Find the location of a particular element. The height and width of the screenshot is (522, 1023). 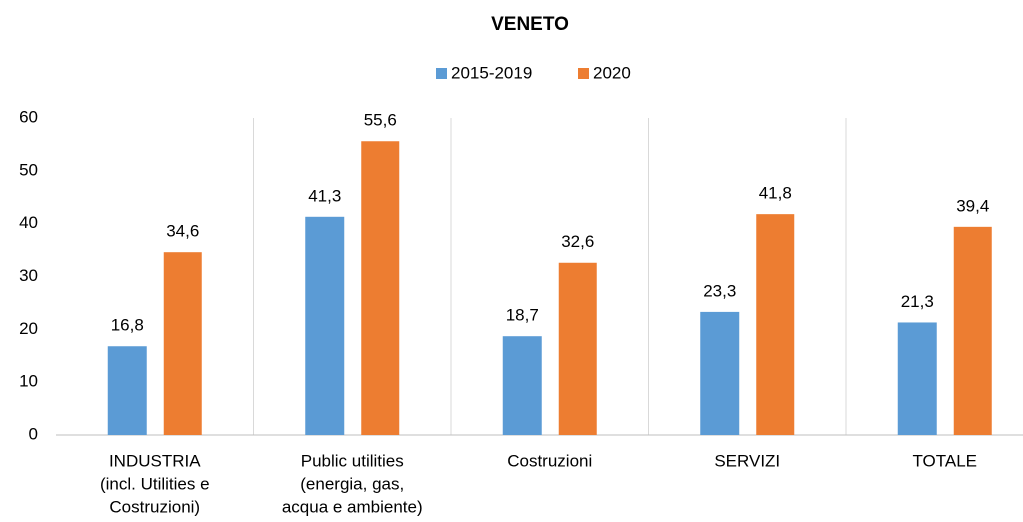

data-label: 41,3 is located at coordinates (324, 195).